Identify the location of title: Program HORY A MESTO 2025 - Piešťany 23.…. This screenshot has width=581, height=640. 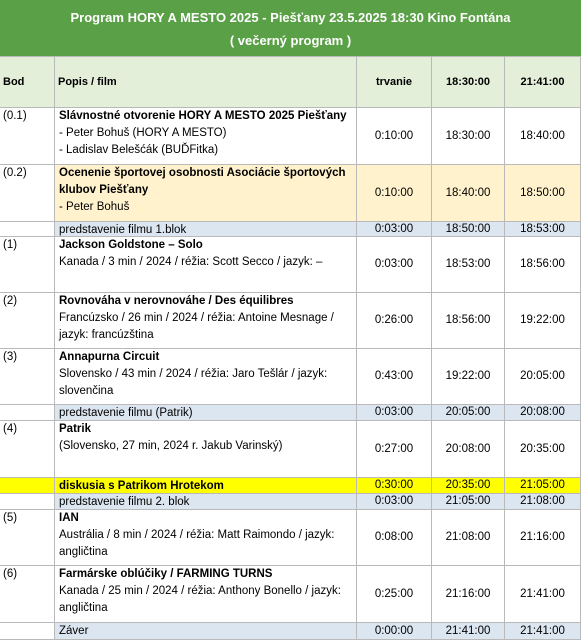
(290, 17).